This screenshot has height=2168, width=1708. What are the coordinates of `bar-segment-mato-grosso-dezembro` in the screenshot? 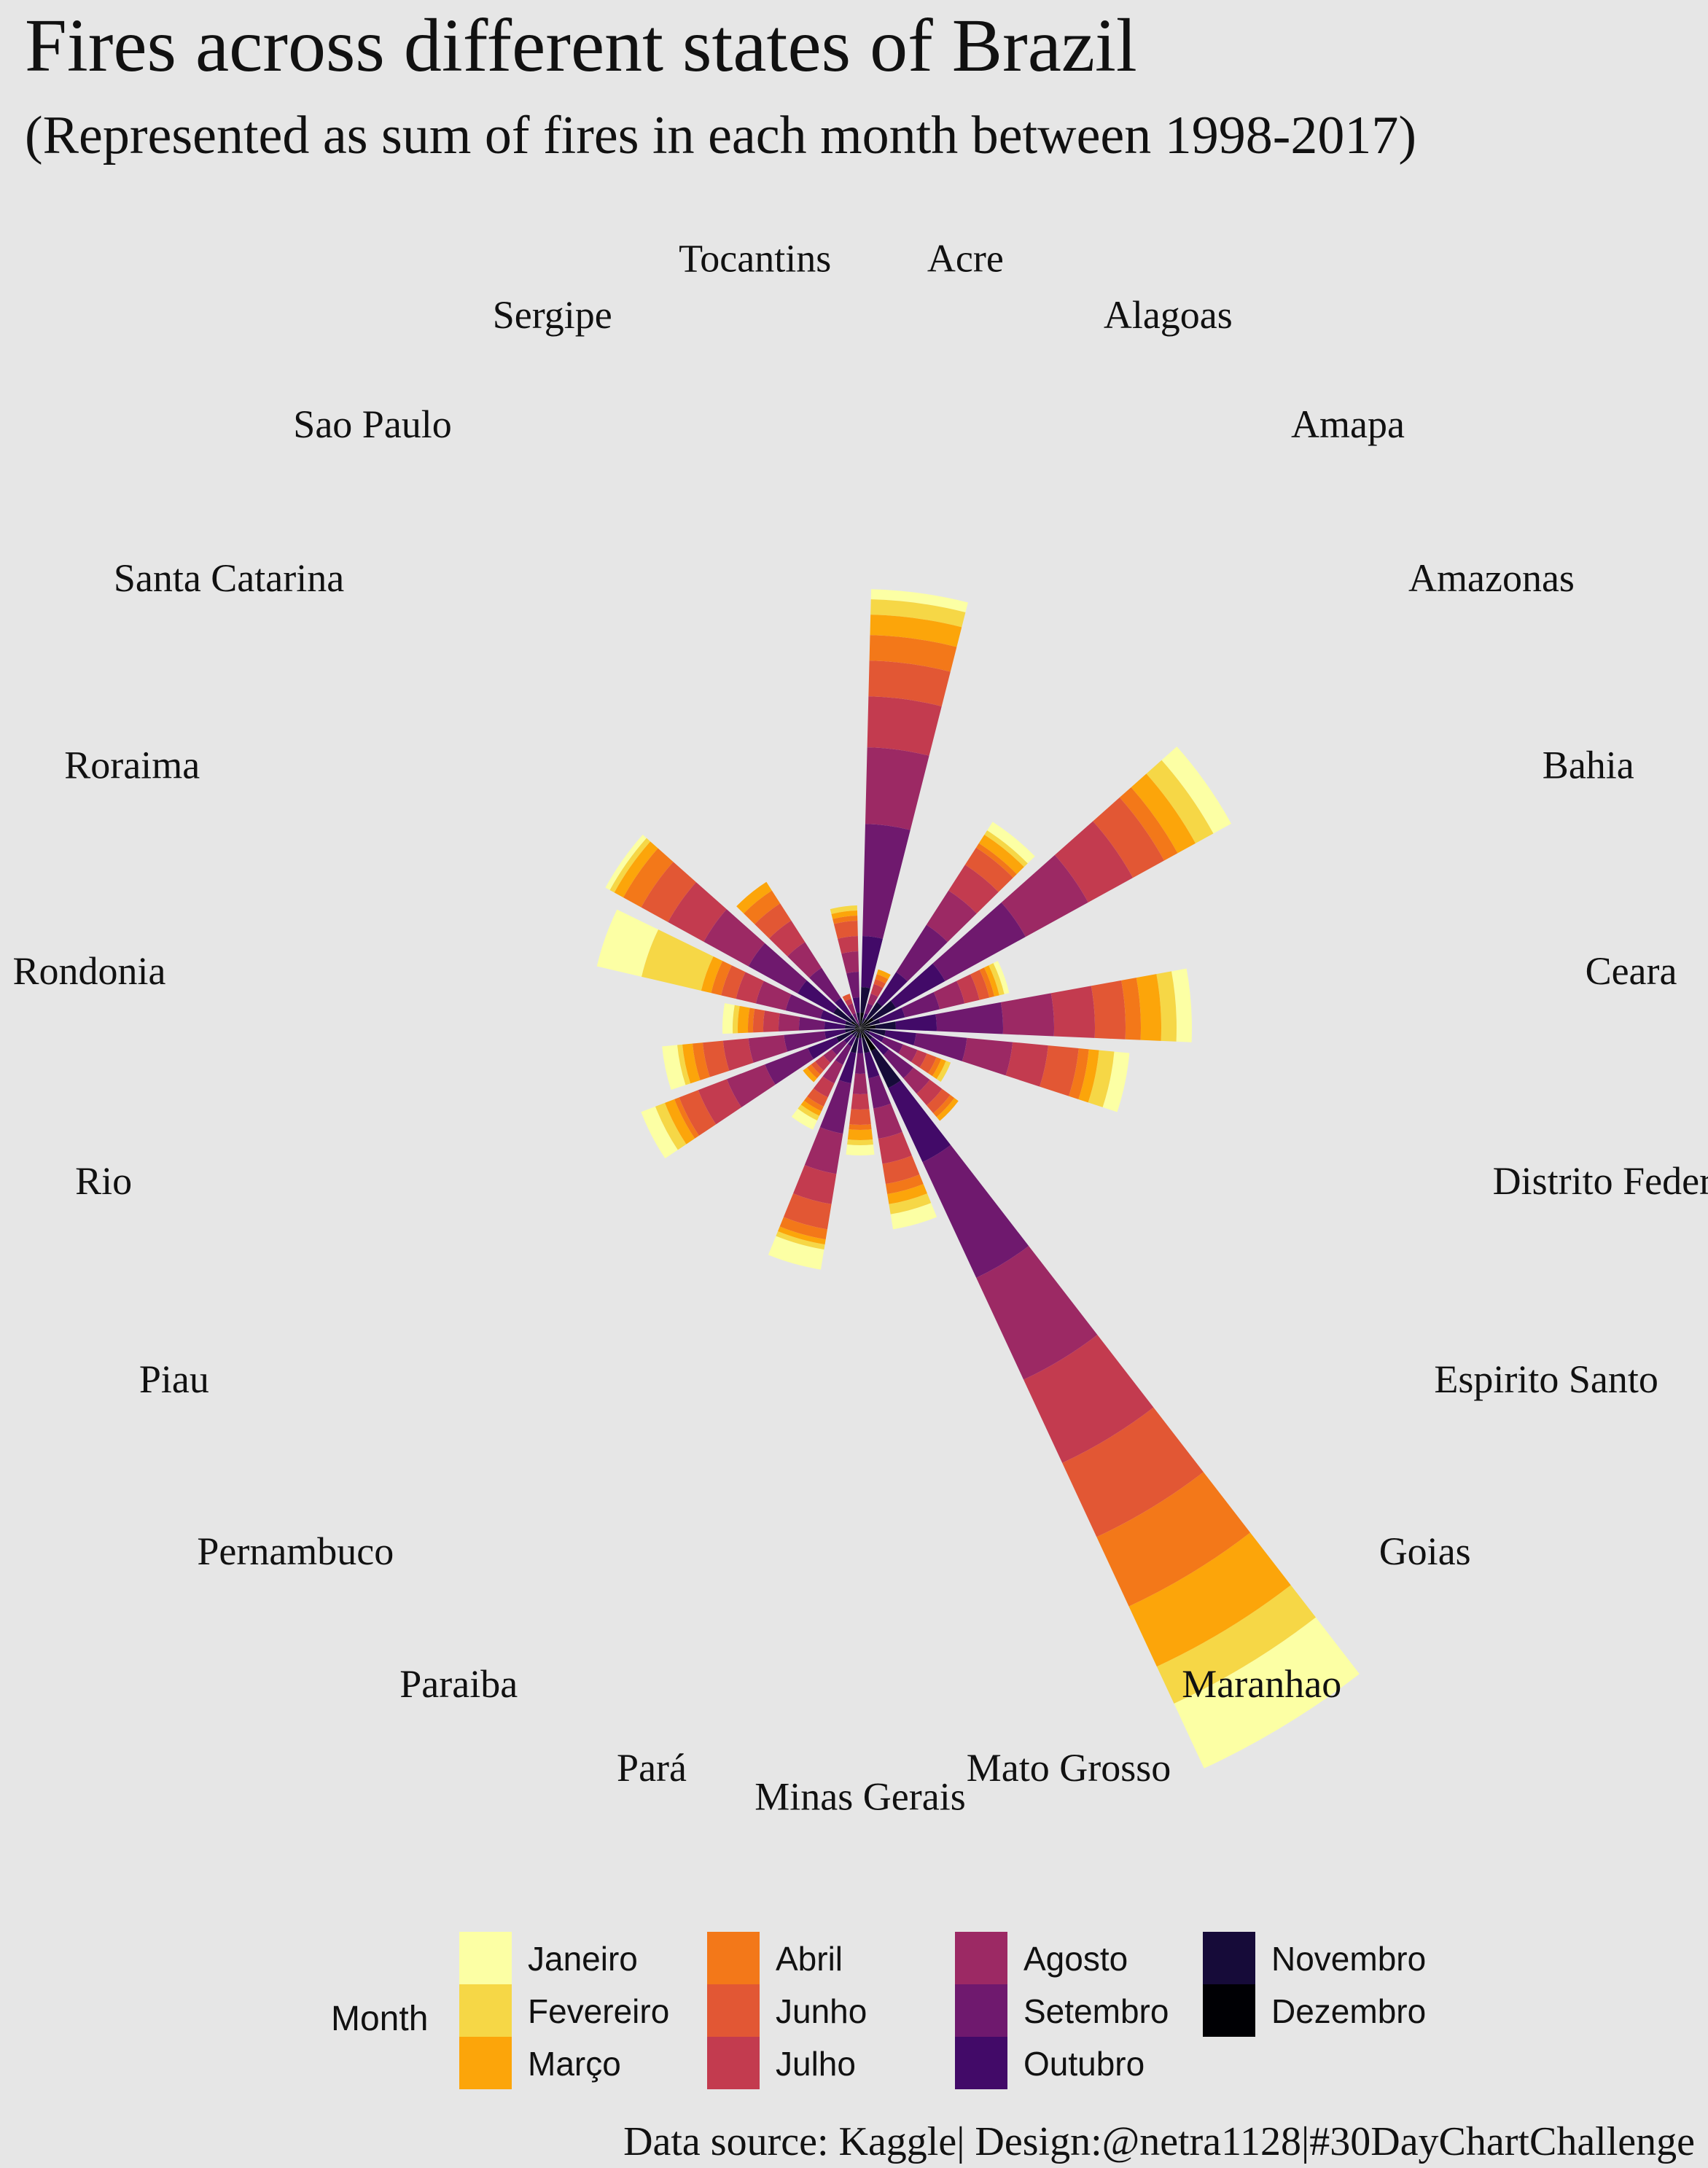 It's located at (862, 1033).